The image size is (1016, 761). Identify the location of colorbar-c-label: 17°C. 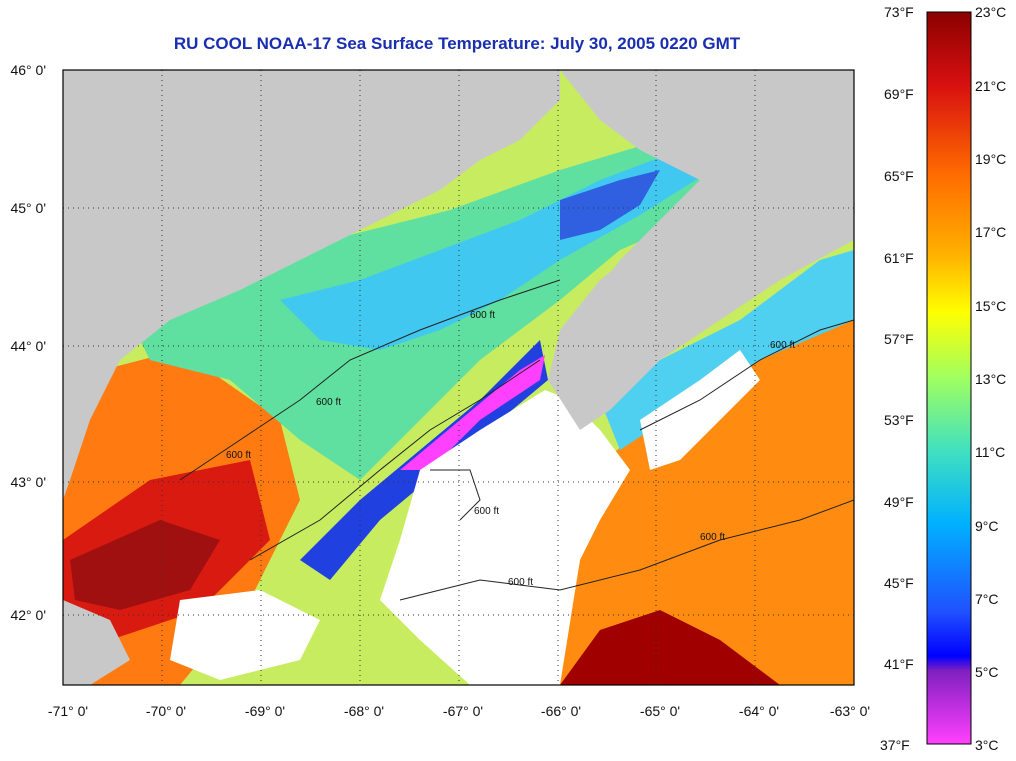
(991, 232).